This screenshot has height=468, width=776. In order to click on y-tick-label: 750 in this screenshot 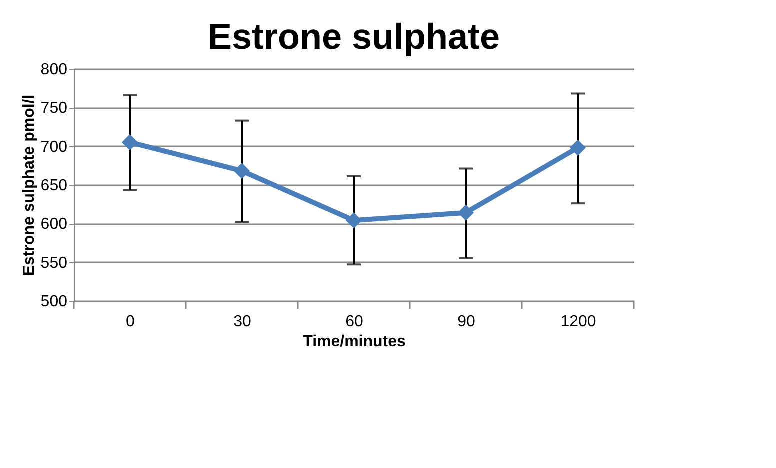, I will do `click(54, 109)`.